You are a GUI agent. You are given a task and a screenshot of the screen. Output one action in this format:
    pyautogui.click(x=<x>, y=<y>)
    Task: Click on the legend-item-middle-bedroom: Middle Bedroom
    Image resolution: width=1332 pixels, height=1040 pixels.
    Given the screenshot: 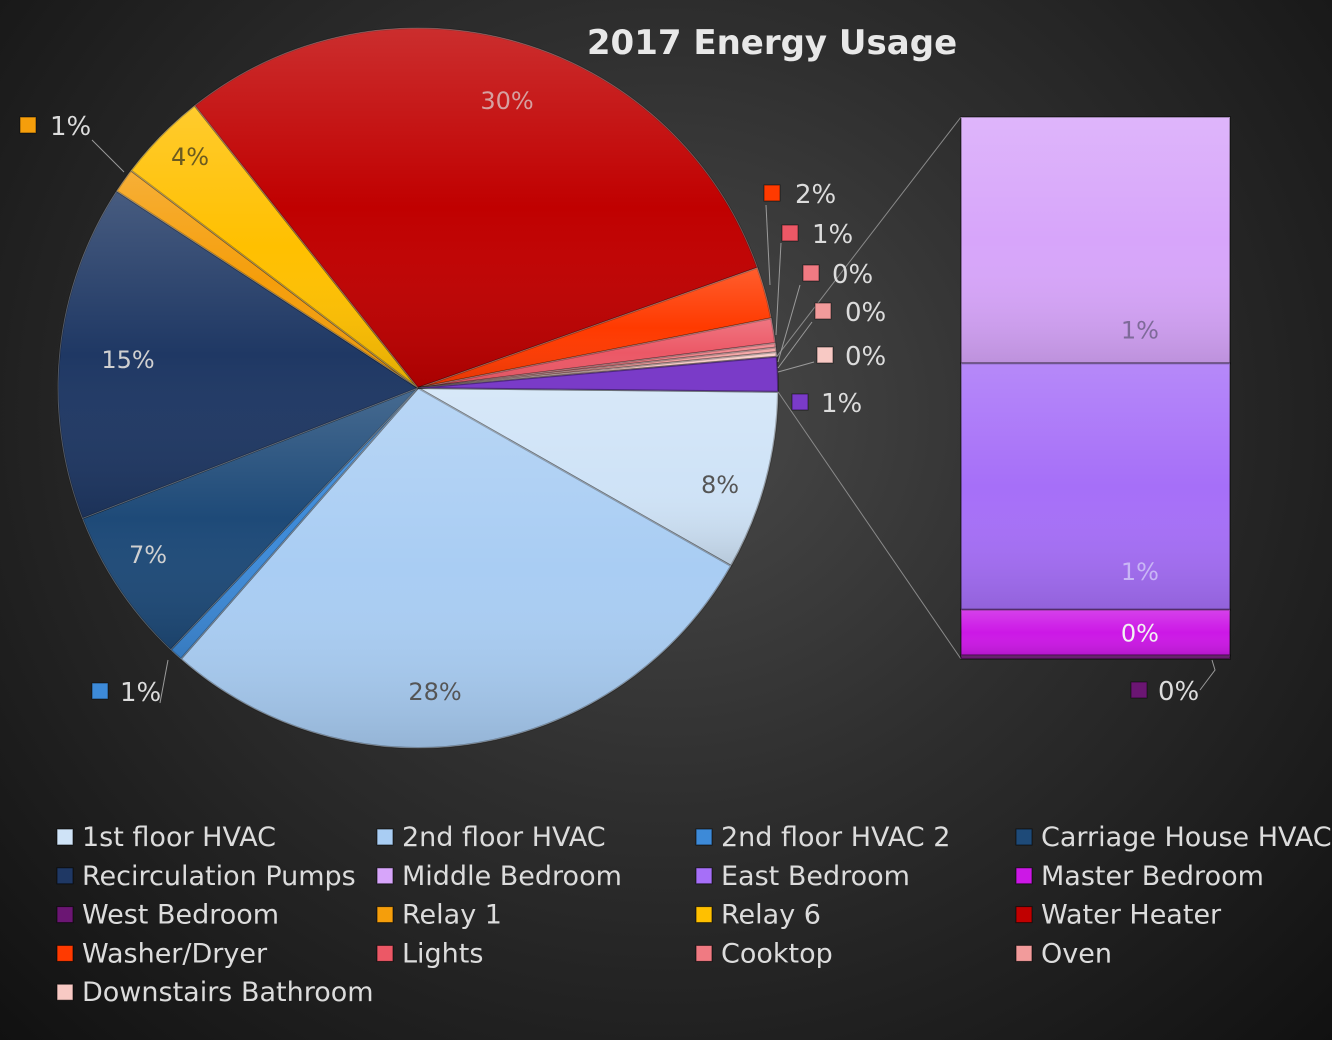 What is the action you would take?
    pyautogui.click(x=499, y=876)
    